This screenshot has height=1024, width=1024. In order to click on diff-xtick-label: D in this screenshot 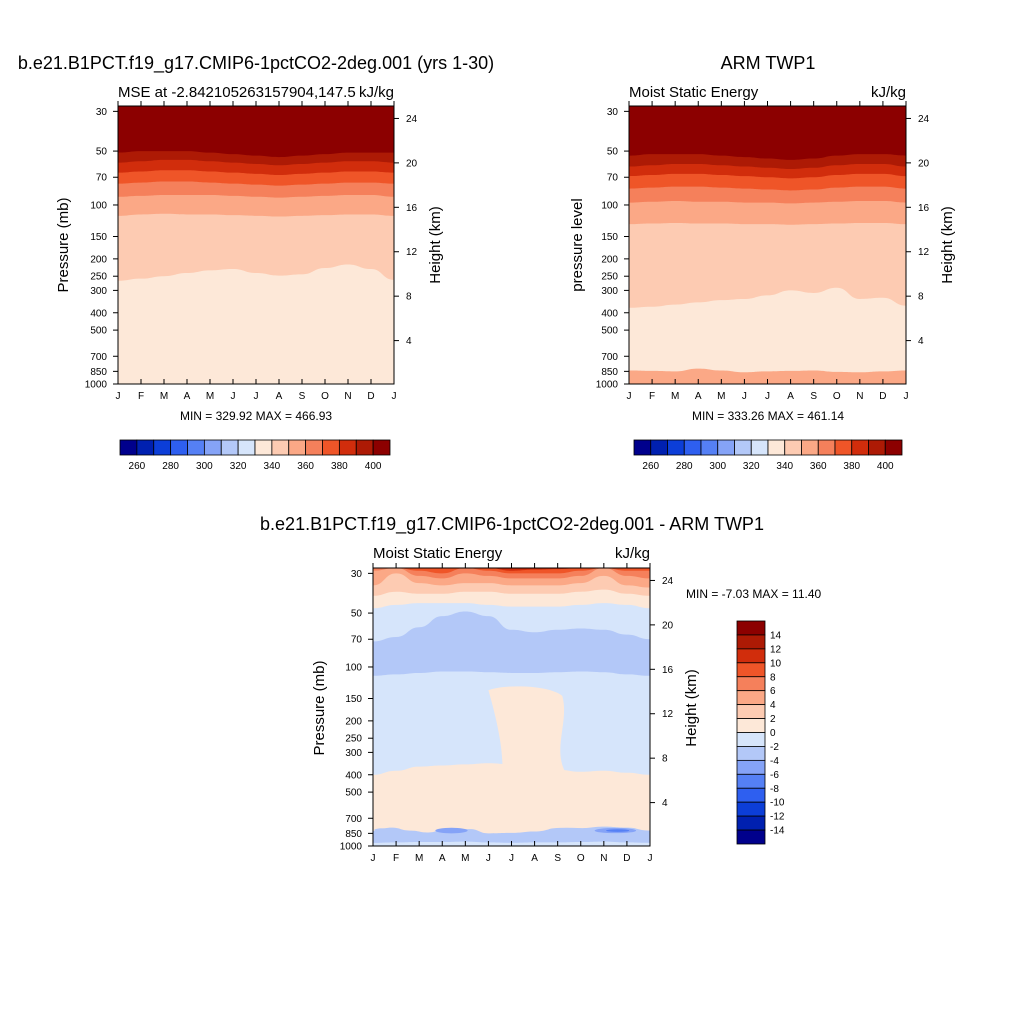, I will do `click(626, 858)`.